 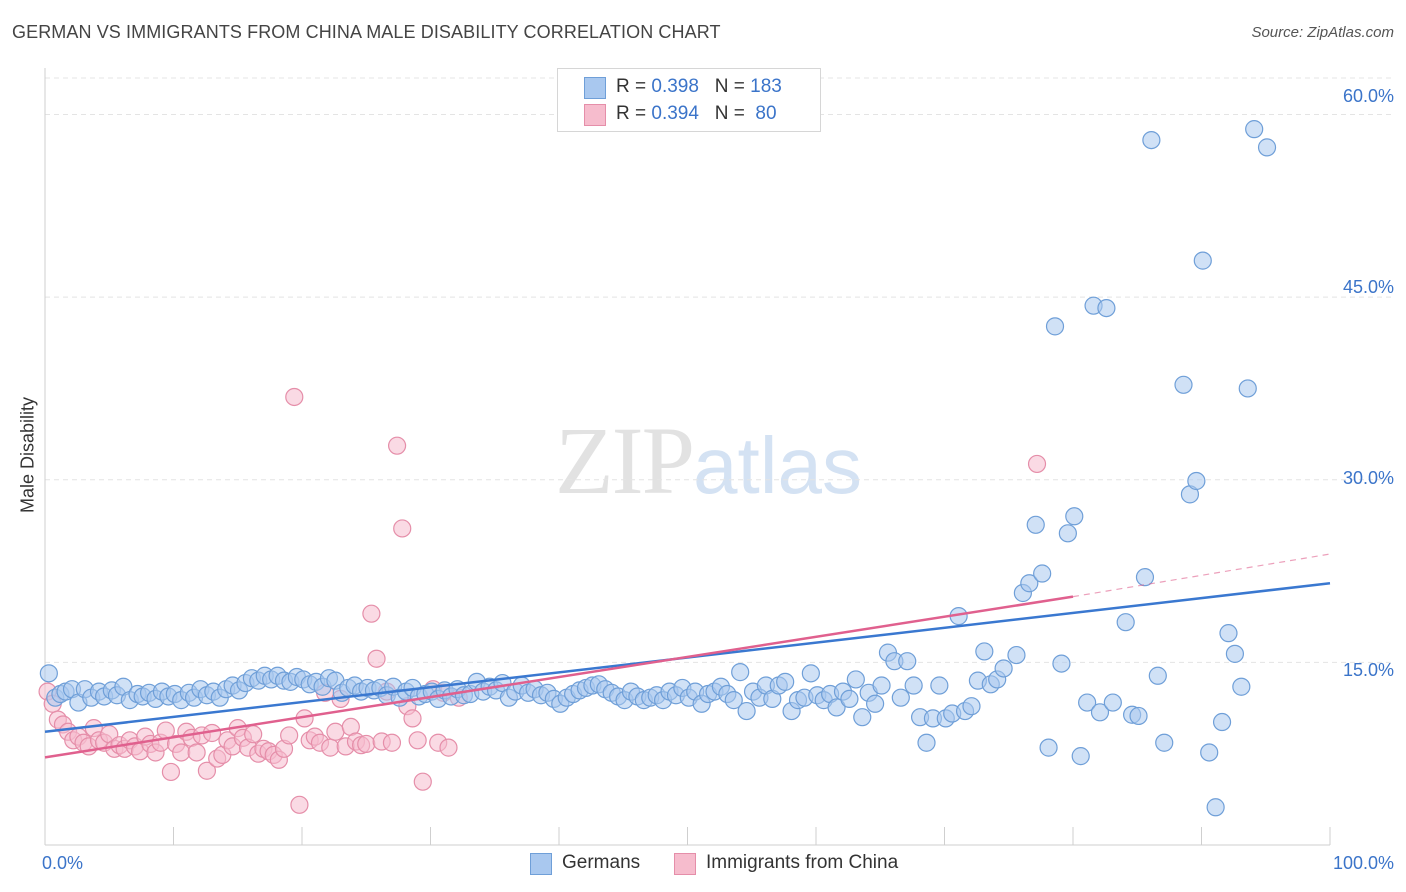 I want to click on china-trend-line, so click(x=559, y=677).